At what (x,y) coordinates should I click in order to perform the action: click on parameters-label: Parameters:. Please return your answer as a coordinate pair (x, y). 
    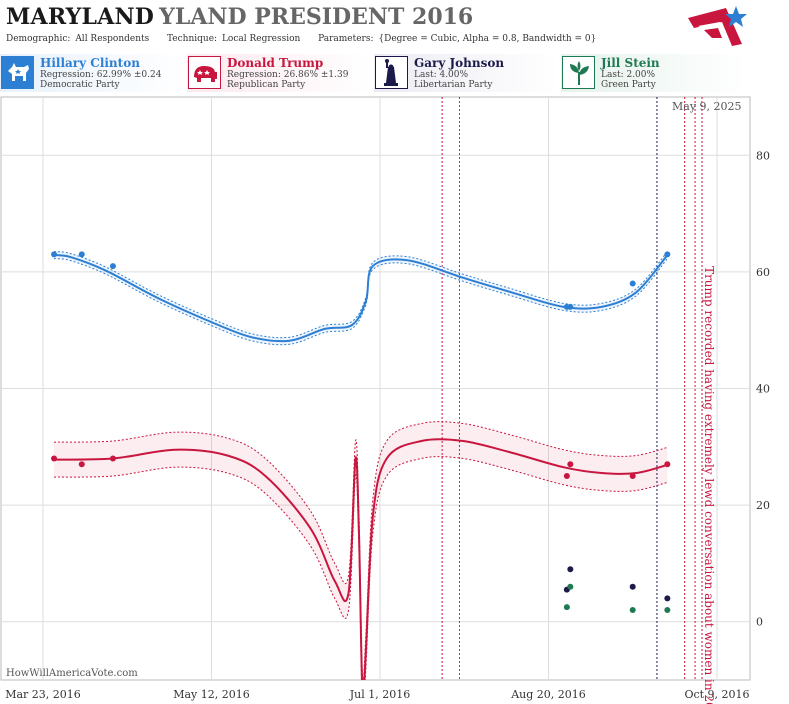
    Looking at the image, I should click on (346, 39).